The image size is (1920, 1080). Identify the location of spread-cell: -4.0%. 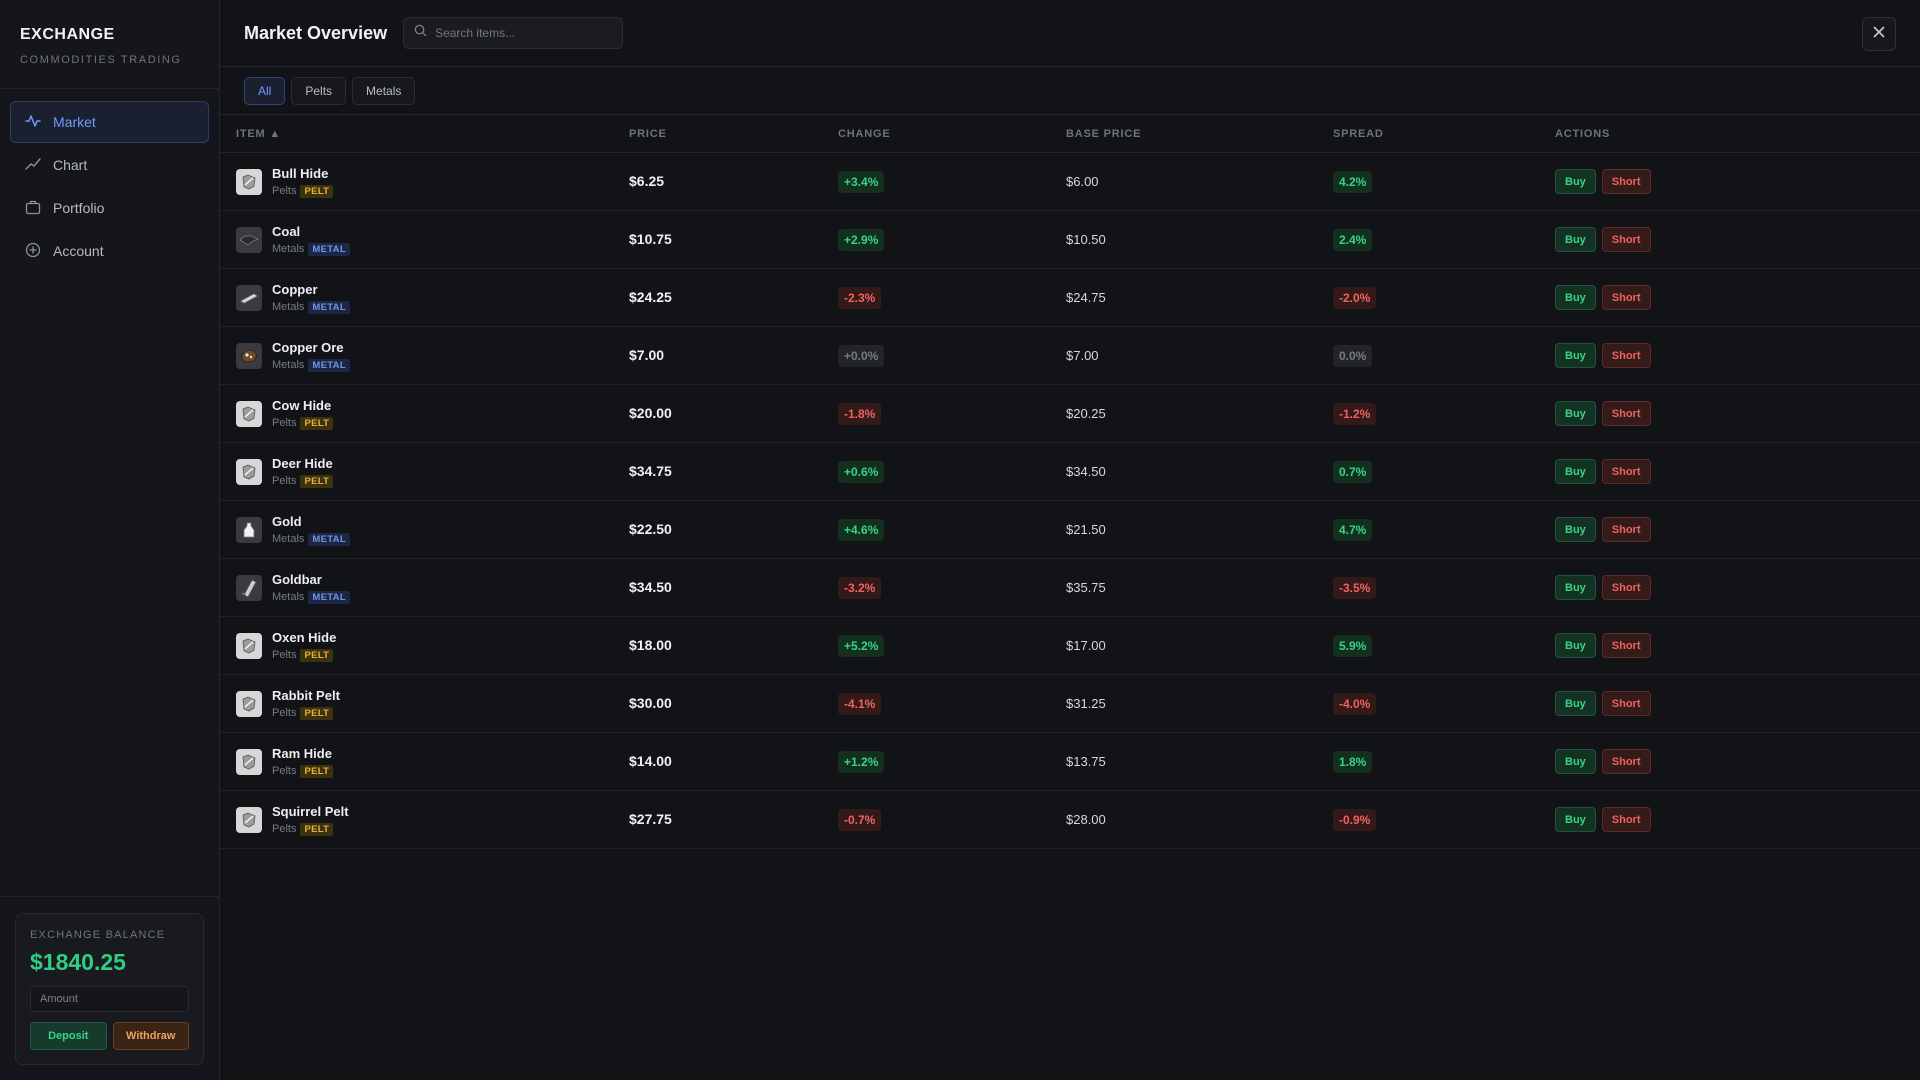
(1444, 703).